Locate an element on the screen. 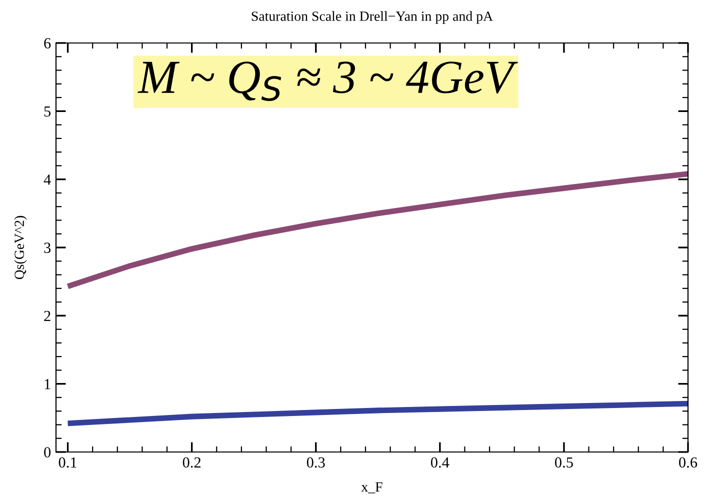  chart-title: Saturation Scale in Drell−Yan in pp and pA is located at coordinates (372, 17).